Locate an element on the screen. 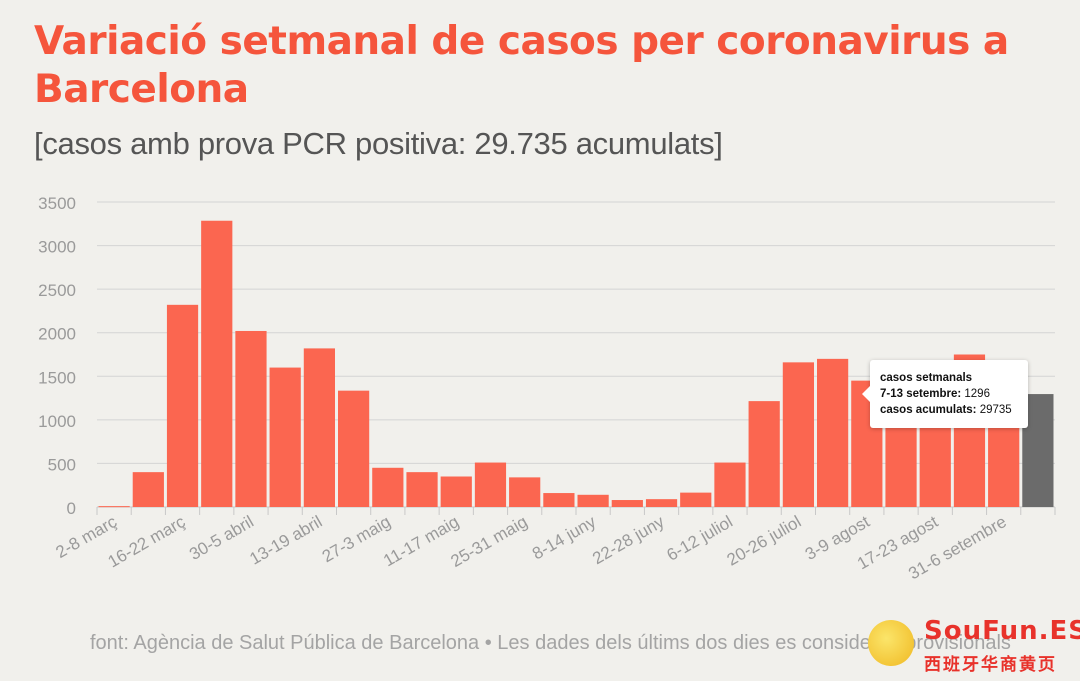 This screenshot has width=1080, height=681. tooltip-cum-value: 29735 is located at coordinates (995, 410).